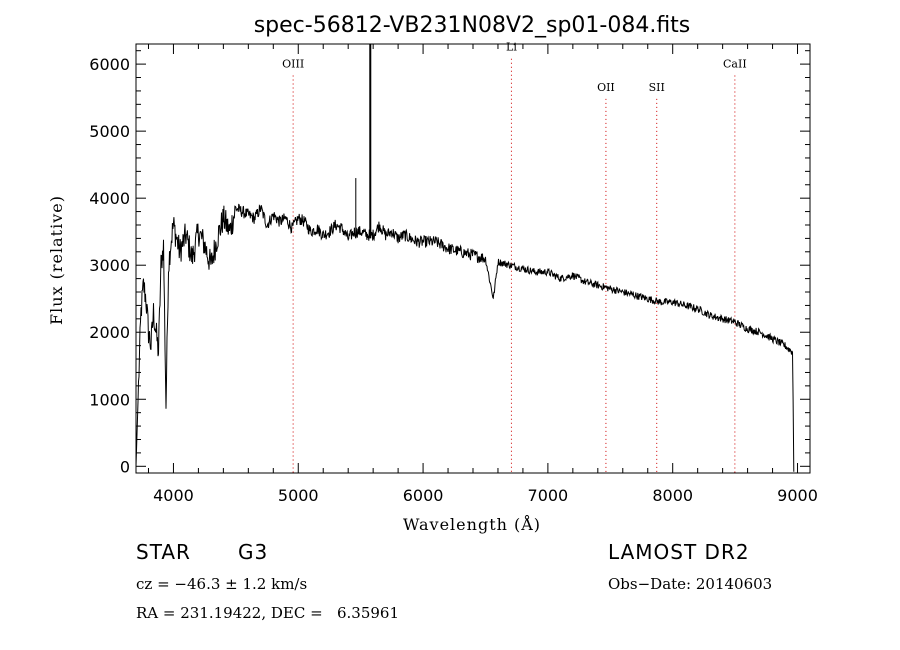  I want to click on emission-spikes, so click(363, 141).